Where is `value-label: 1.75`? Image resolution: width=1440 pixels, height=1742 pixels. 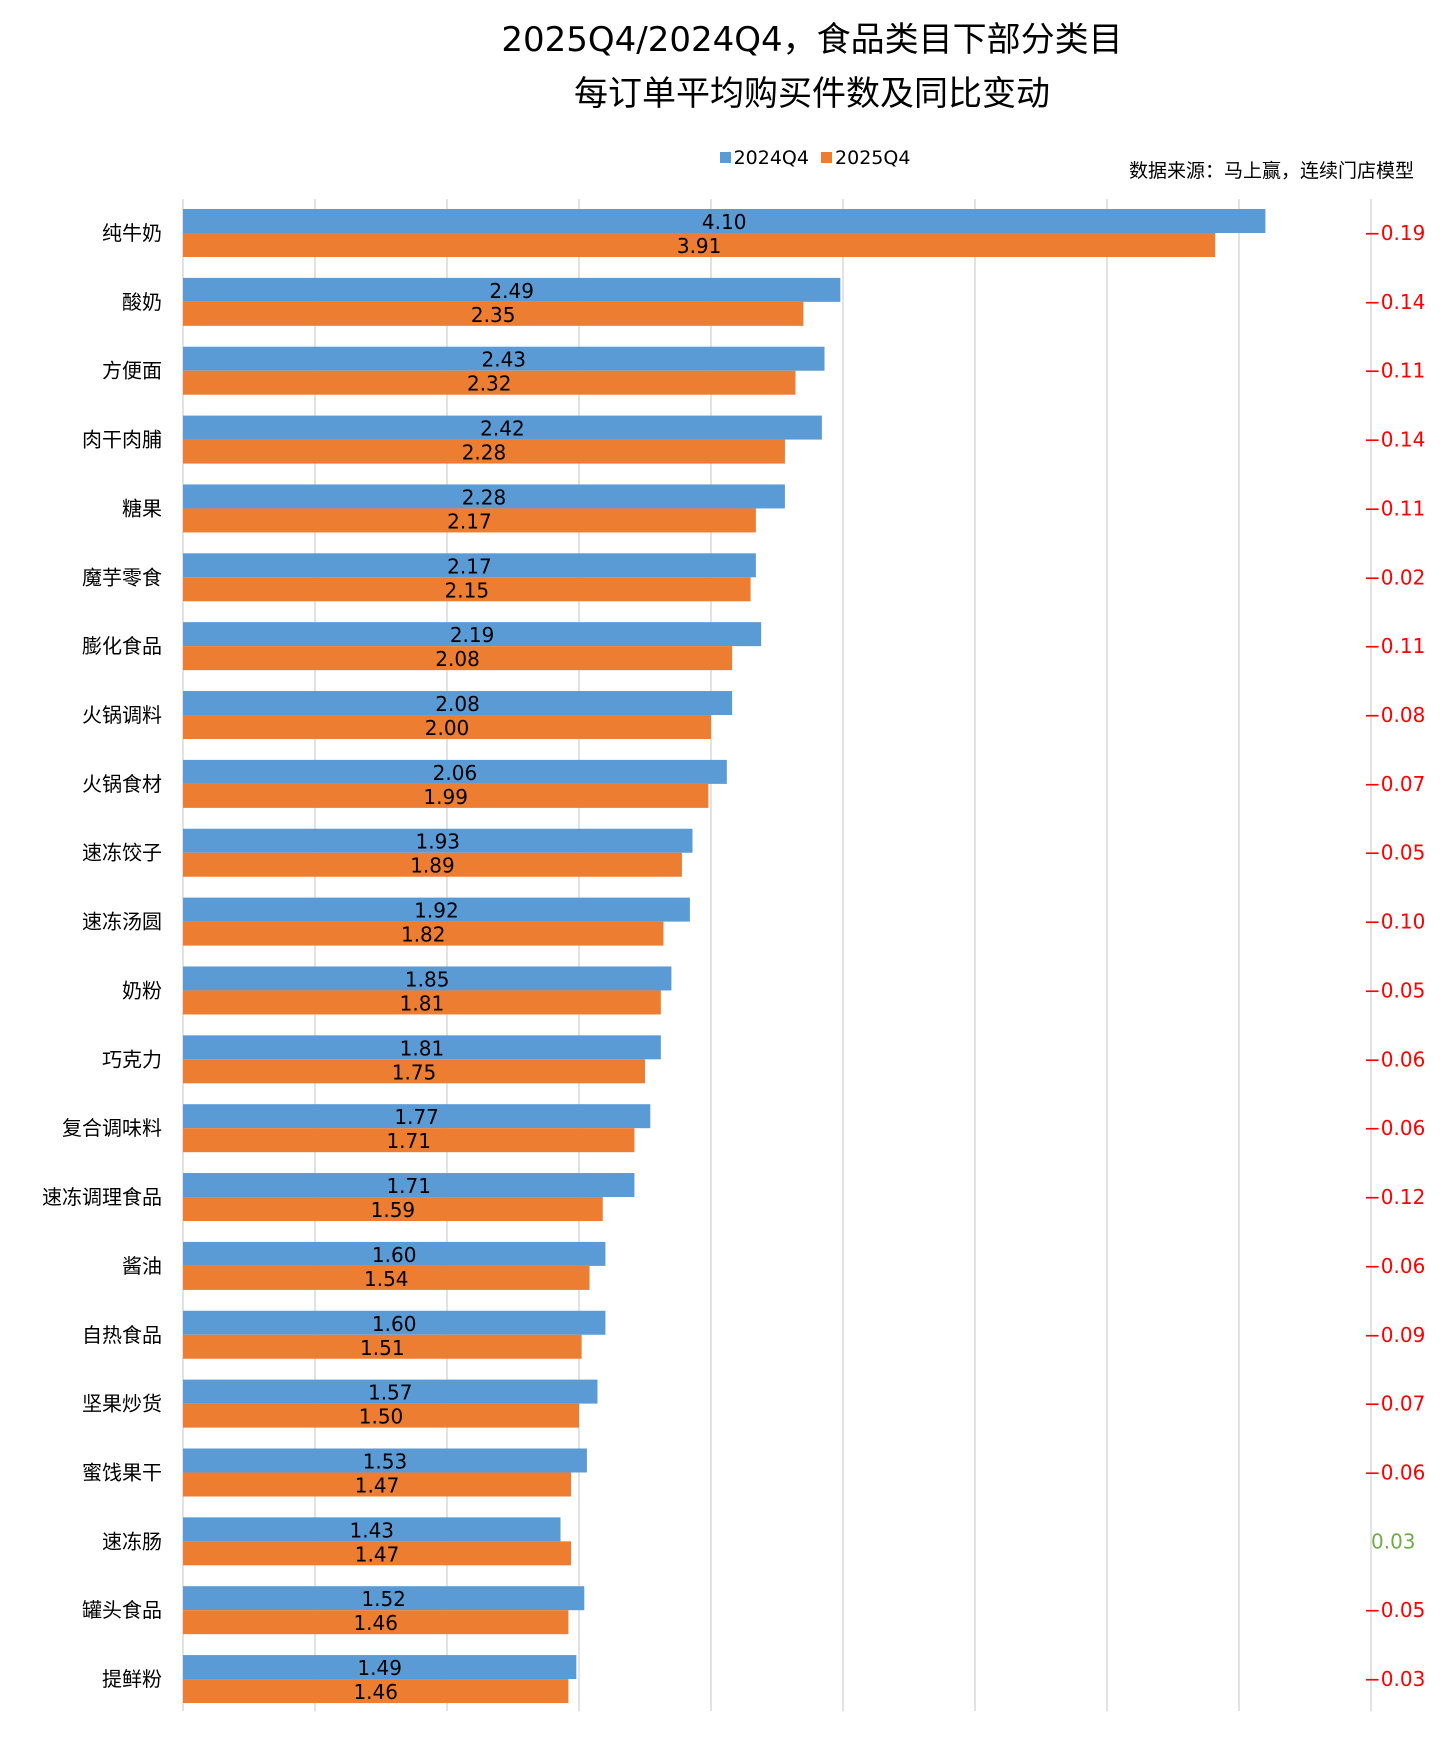
value-label: 1.75 is located at coordinates (414, 1072).